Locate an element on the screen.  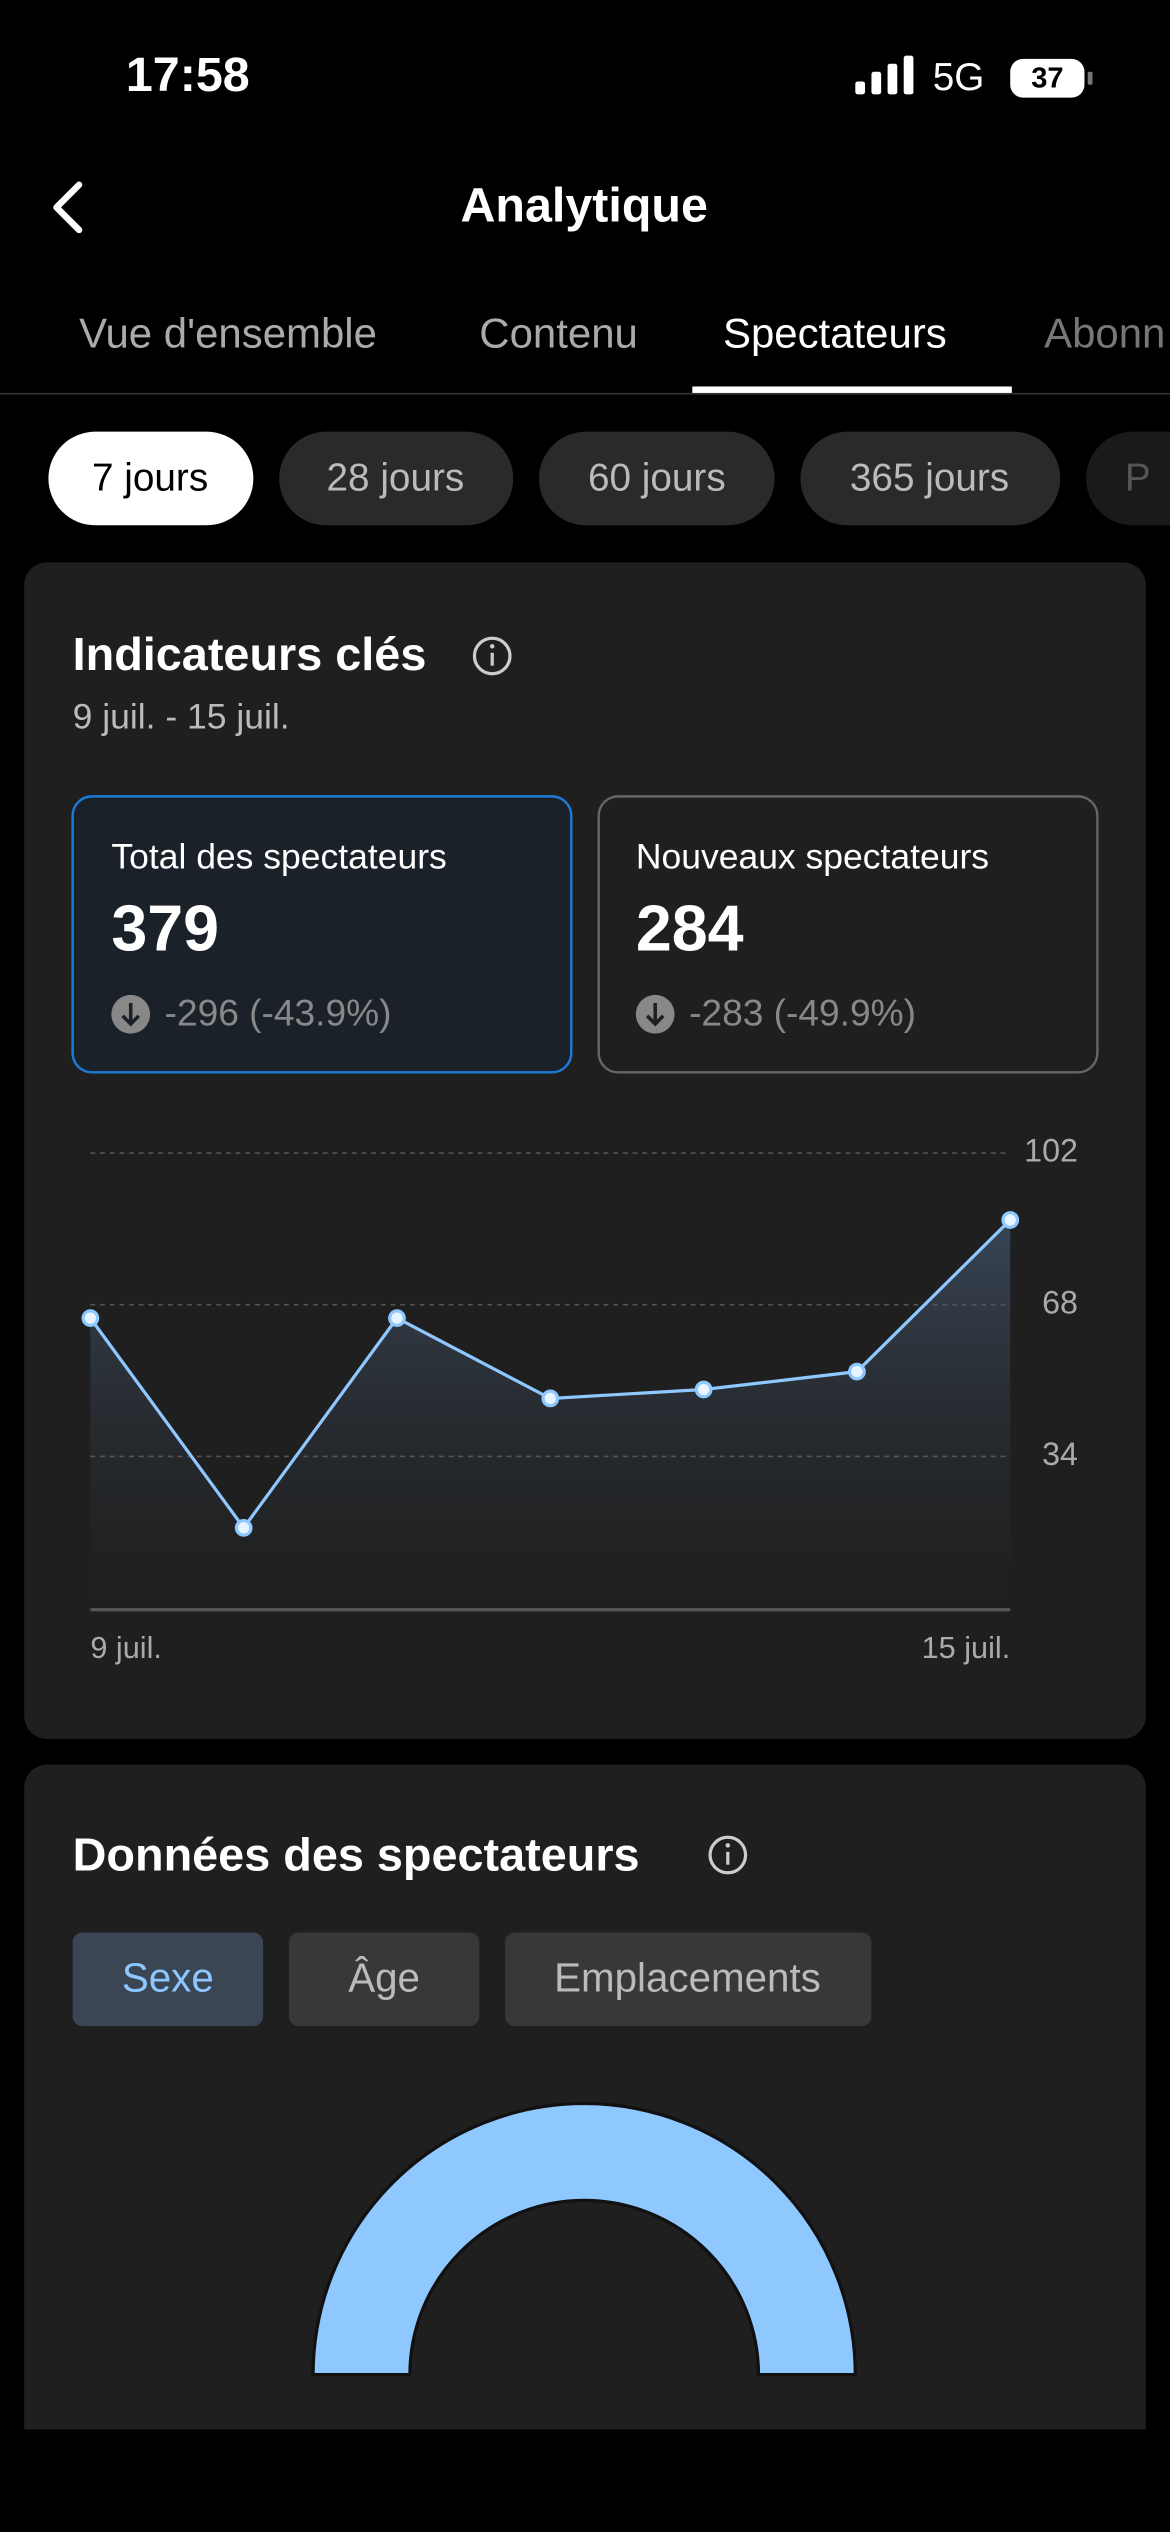
section-title: Données des spectateurs is located at coordinates (356, 1855).